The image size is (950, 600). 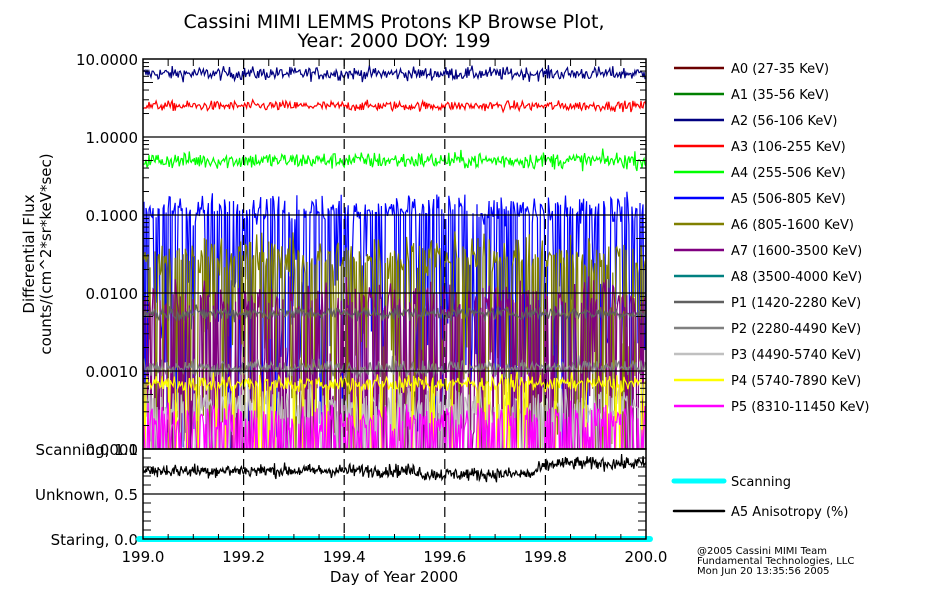 What do you see at coordinates (796, 355) in the screenshot?
I see `legend-label: P3 (4490-5740 KeV)` at bounding box center [796, 355].